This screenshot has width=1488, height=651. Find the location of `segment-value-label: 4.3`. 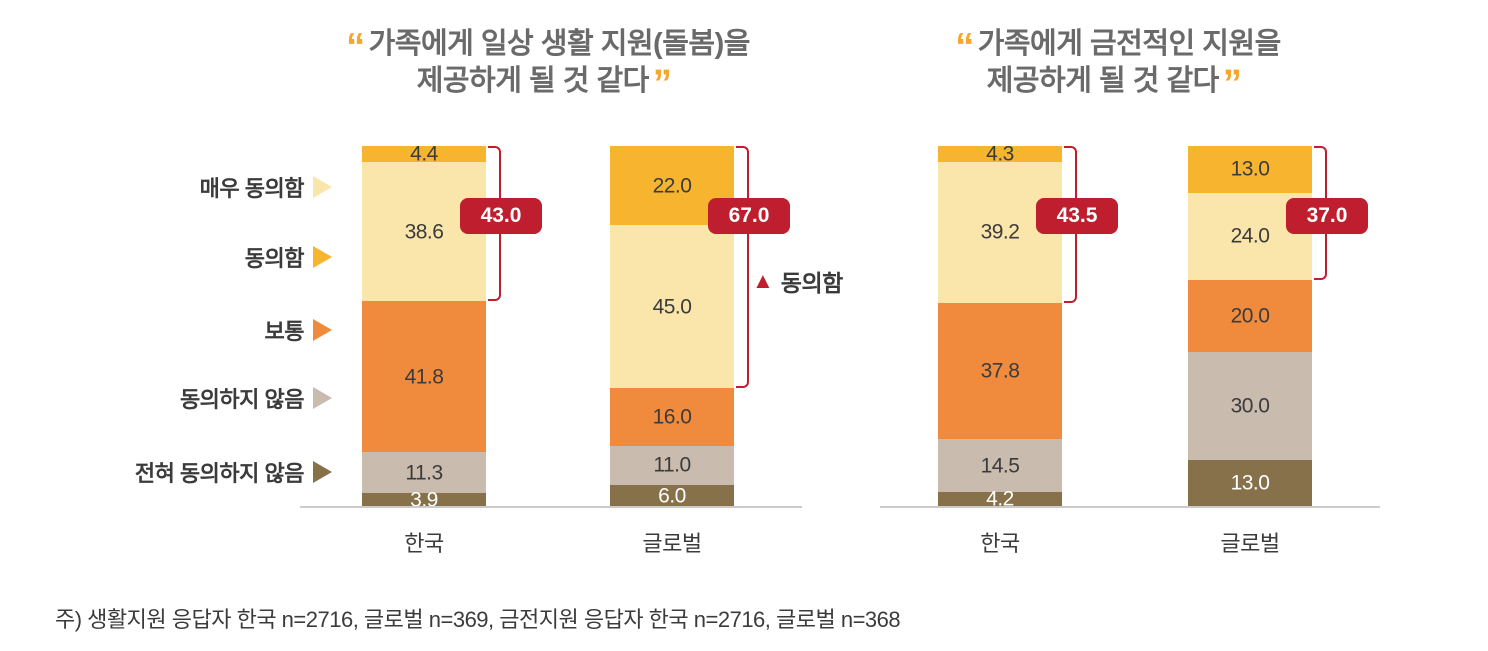

segment-value-label: 4.3 is located at coordinates (1000, 156).